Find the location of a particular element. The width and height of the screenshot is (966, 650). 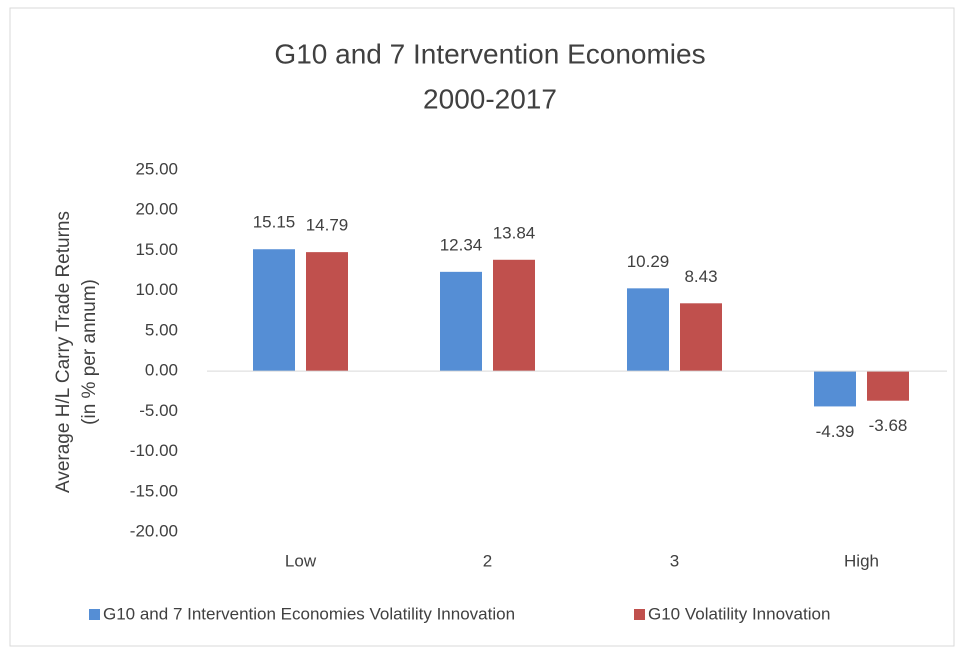

data-label: -3.68 is located at coordinates (888, 425).